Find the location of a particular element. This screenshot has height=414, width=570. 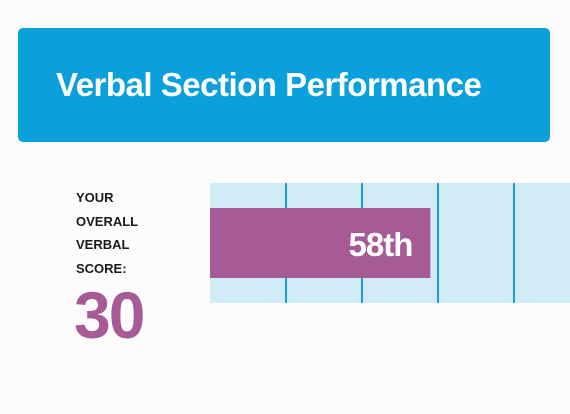

score-label-line: OVERALL is located at coordinates (107, 221).